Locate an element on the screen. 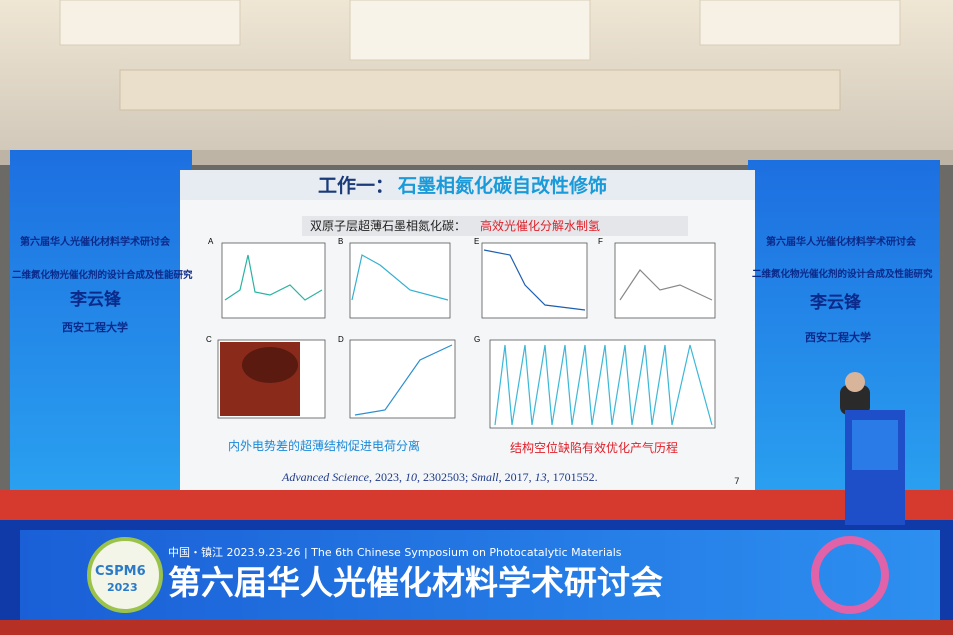 The width and height of the screenshot is (953, 635). citation-text: , 2017, is located at coordinates (516, 477).